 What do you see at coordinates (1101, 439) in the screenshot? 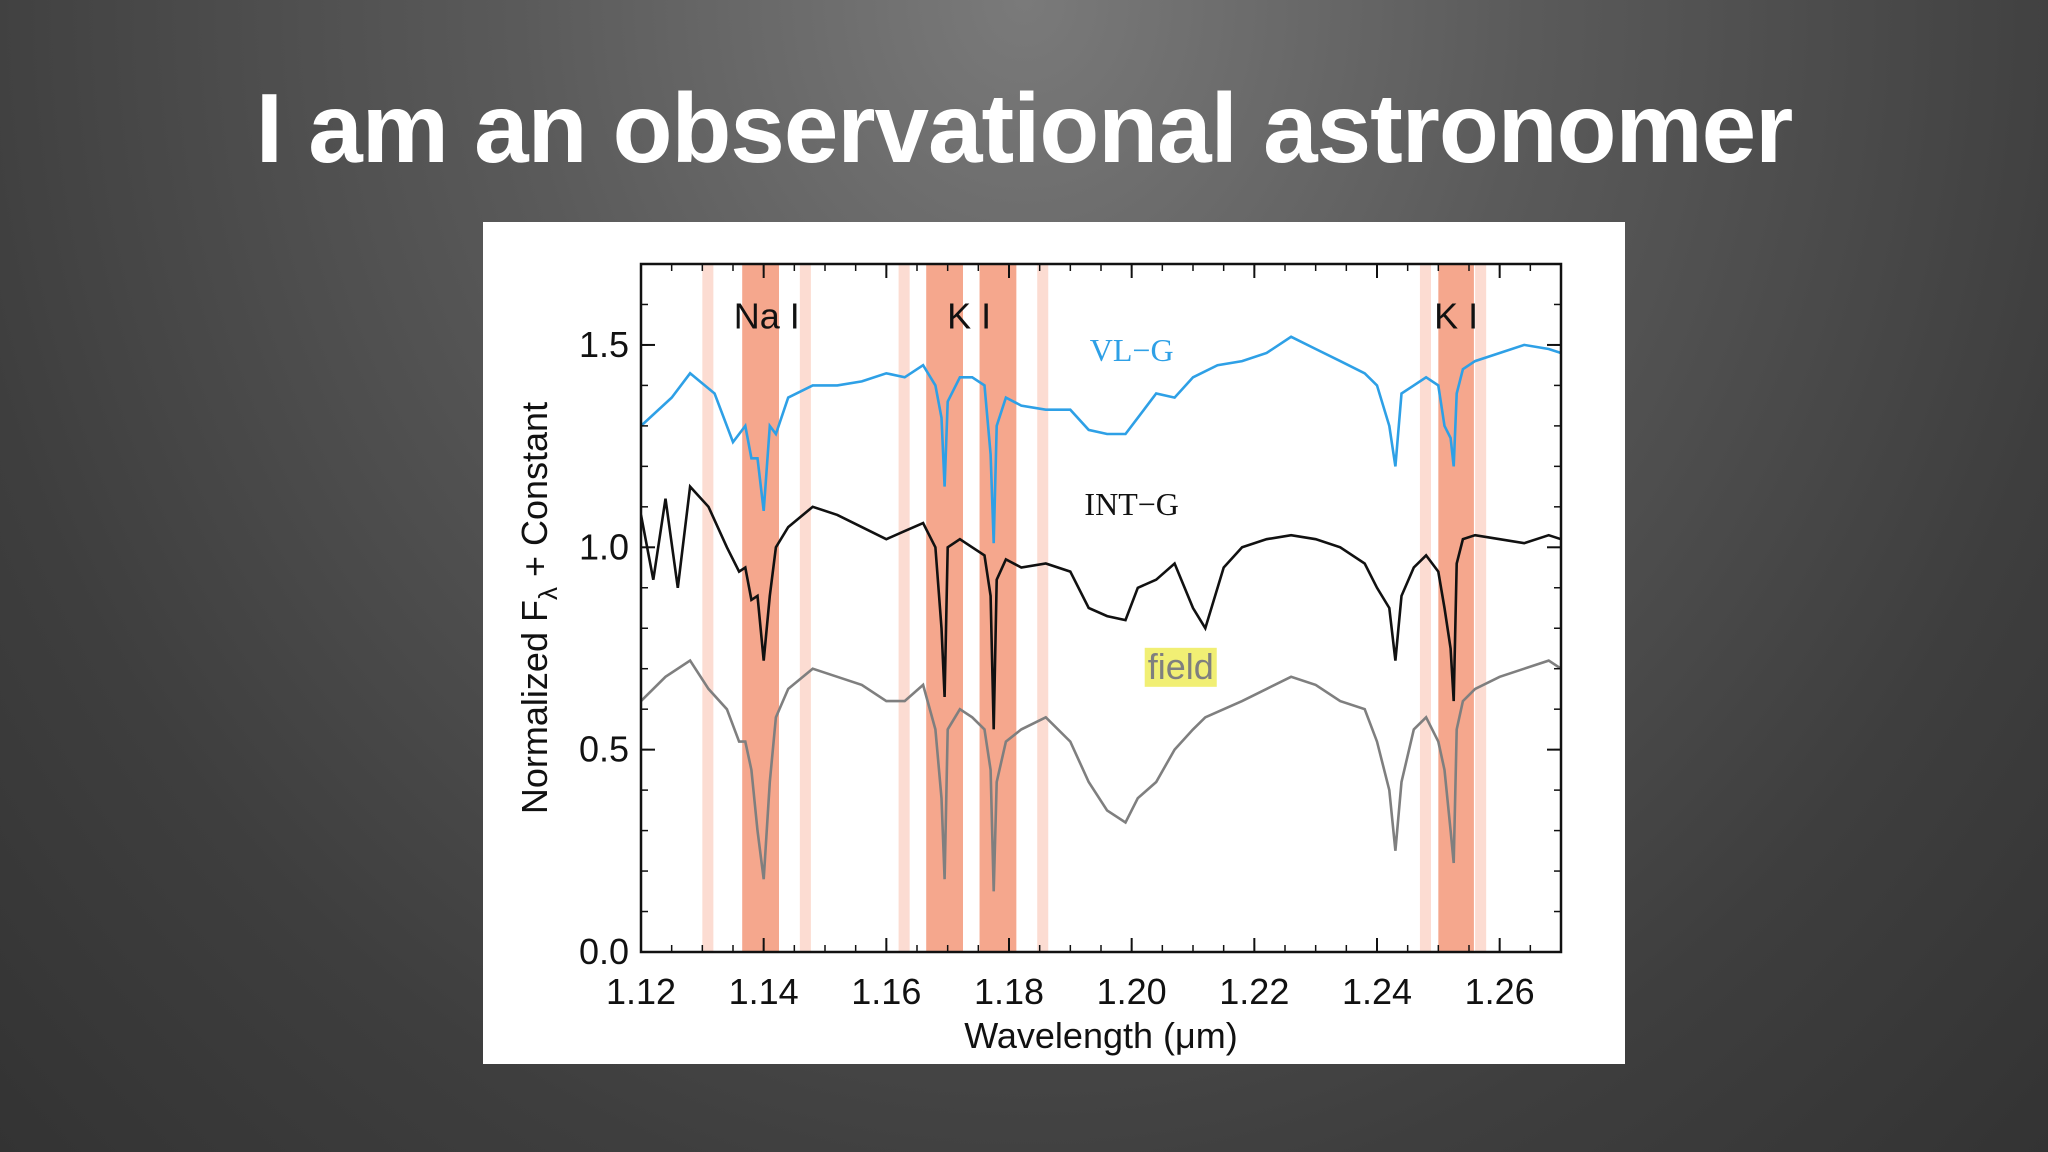
I see `series-line-vl-g` at bounding box center [1101, 439].